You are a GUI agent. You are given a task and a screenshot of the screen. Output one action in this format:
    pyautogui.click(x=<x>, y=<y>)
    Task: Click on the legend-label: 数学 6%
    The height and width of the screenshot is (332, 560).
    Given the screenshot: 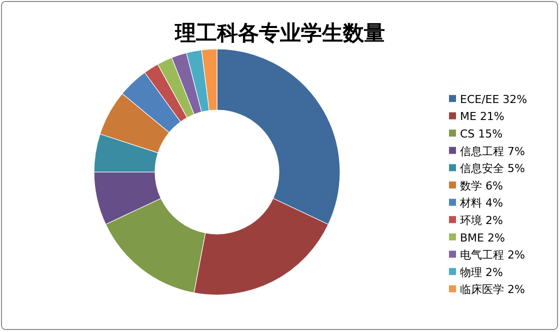 What is the action you would take?
    pyautogui.click(x=481, y=185)
    